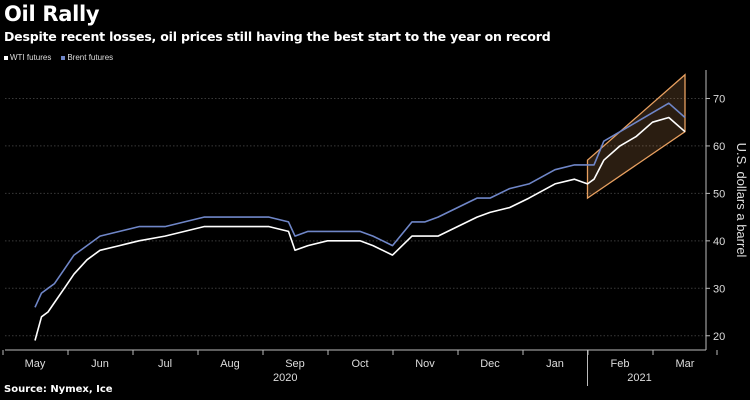 Image resolution: width=750 pixels, height=400 pixels. I want to click on x-tick-label-jun: Jun, so click(100, 364).